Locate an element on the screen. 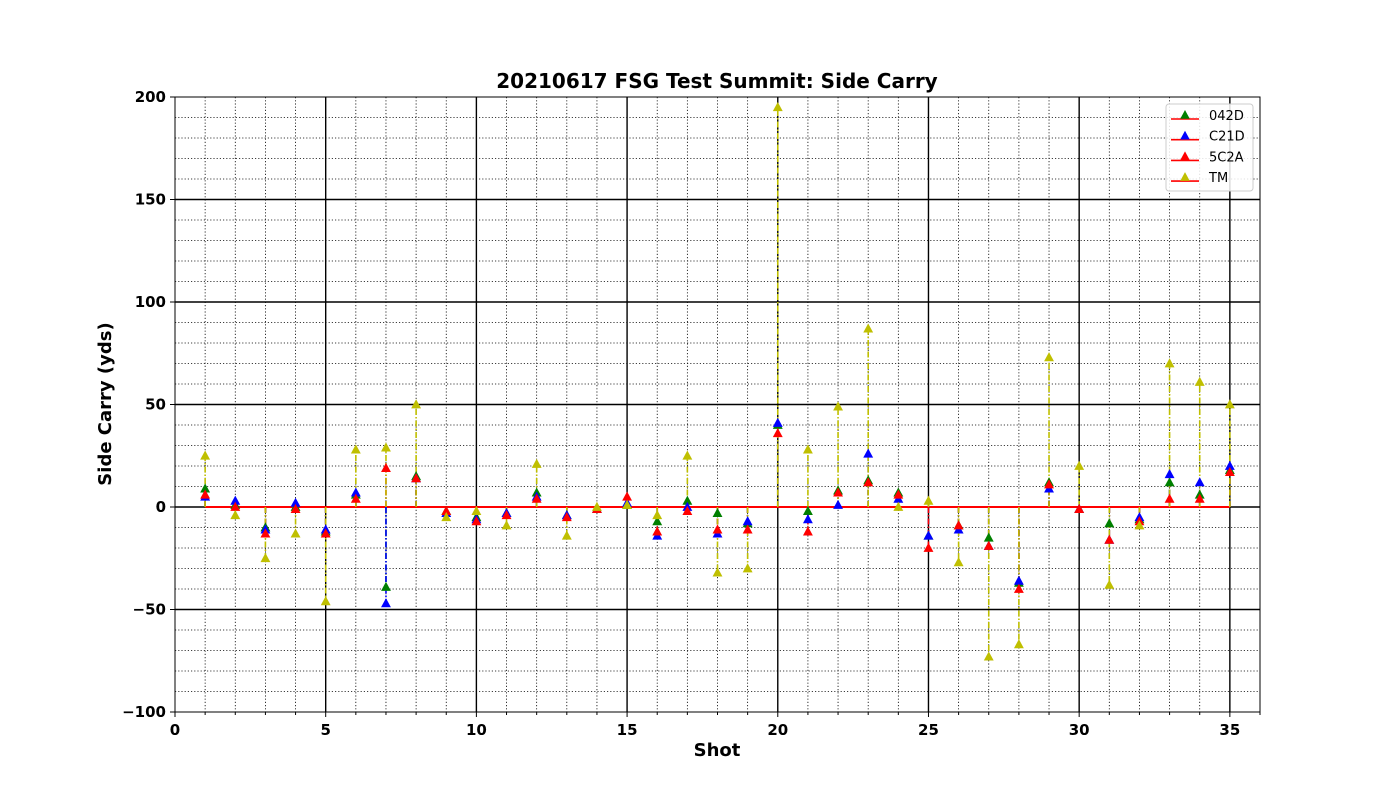 The height and width of the screenshot is (800, 1400). chart-title: 20210617 FSG Test Summit: Side Carry is located at coordinates (716, 81).